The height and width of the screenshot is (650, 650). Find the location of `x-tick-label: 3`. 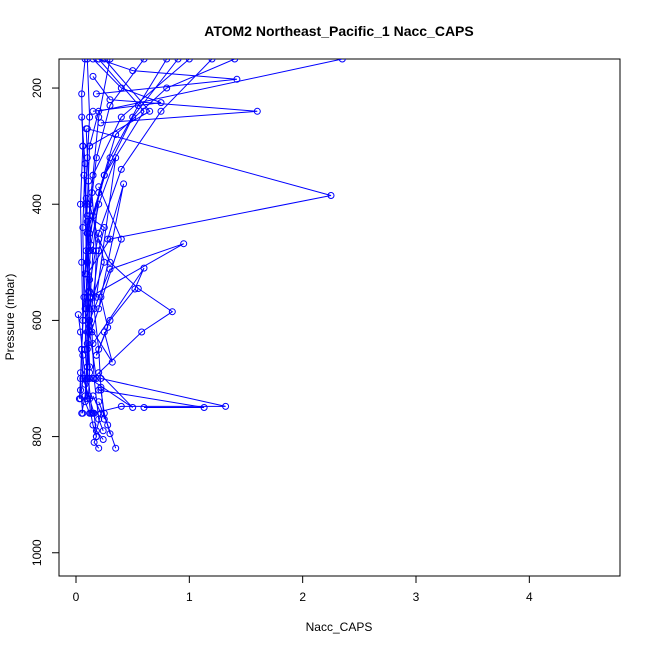

x-tick-label: 3 is located at coordinates (416, 597).